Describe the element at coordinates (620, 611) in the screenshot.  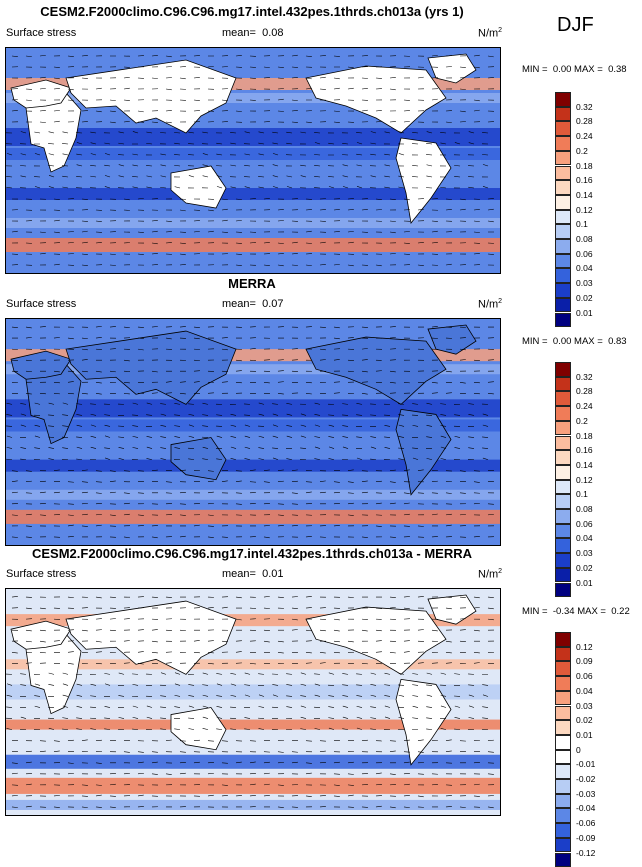
I see `panel-3-max-value: 0.22` at that location.